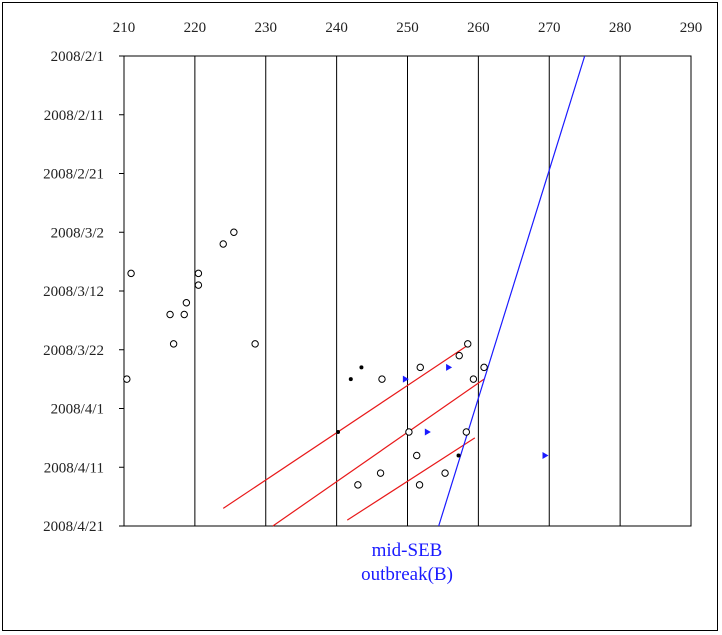 The image size is (722, 635). I want to click on y-tick-label: 2008/3/2, so click(77, 233).